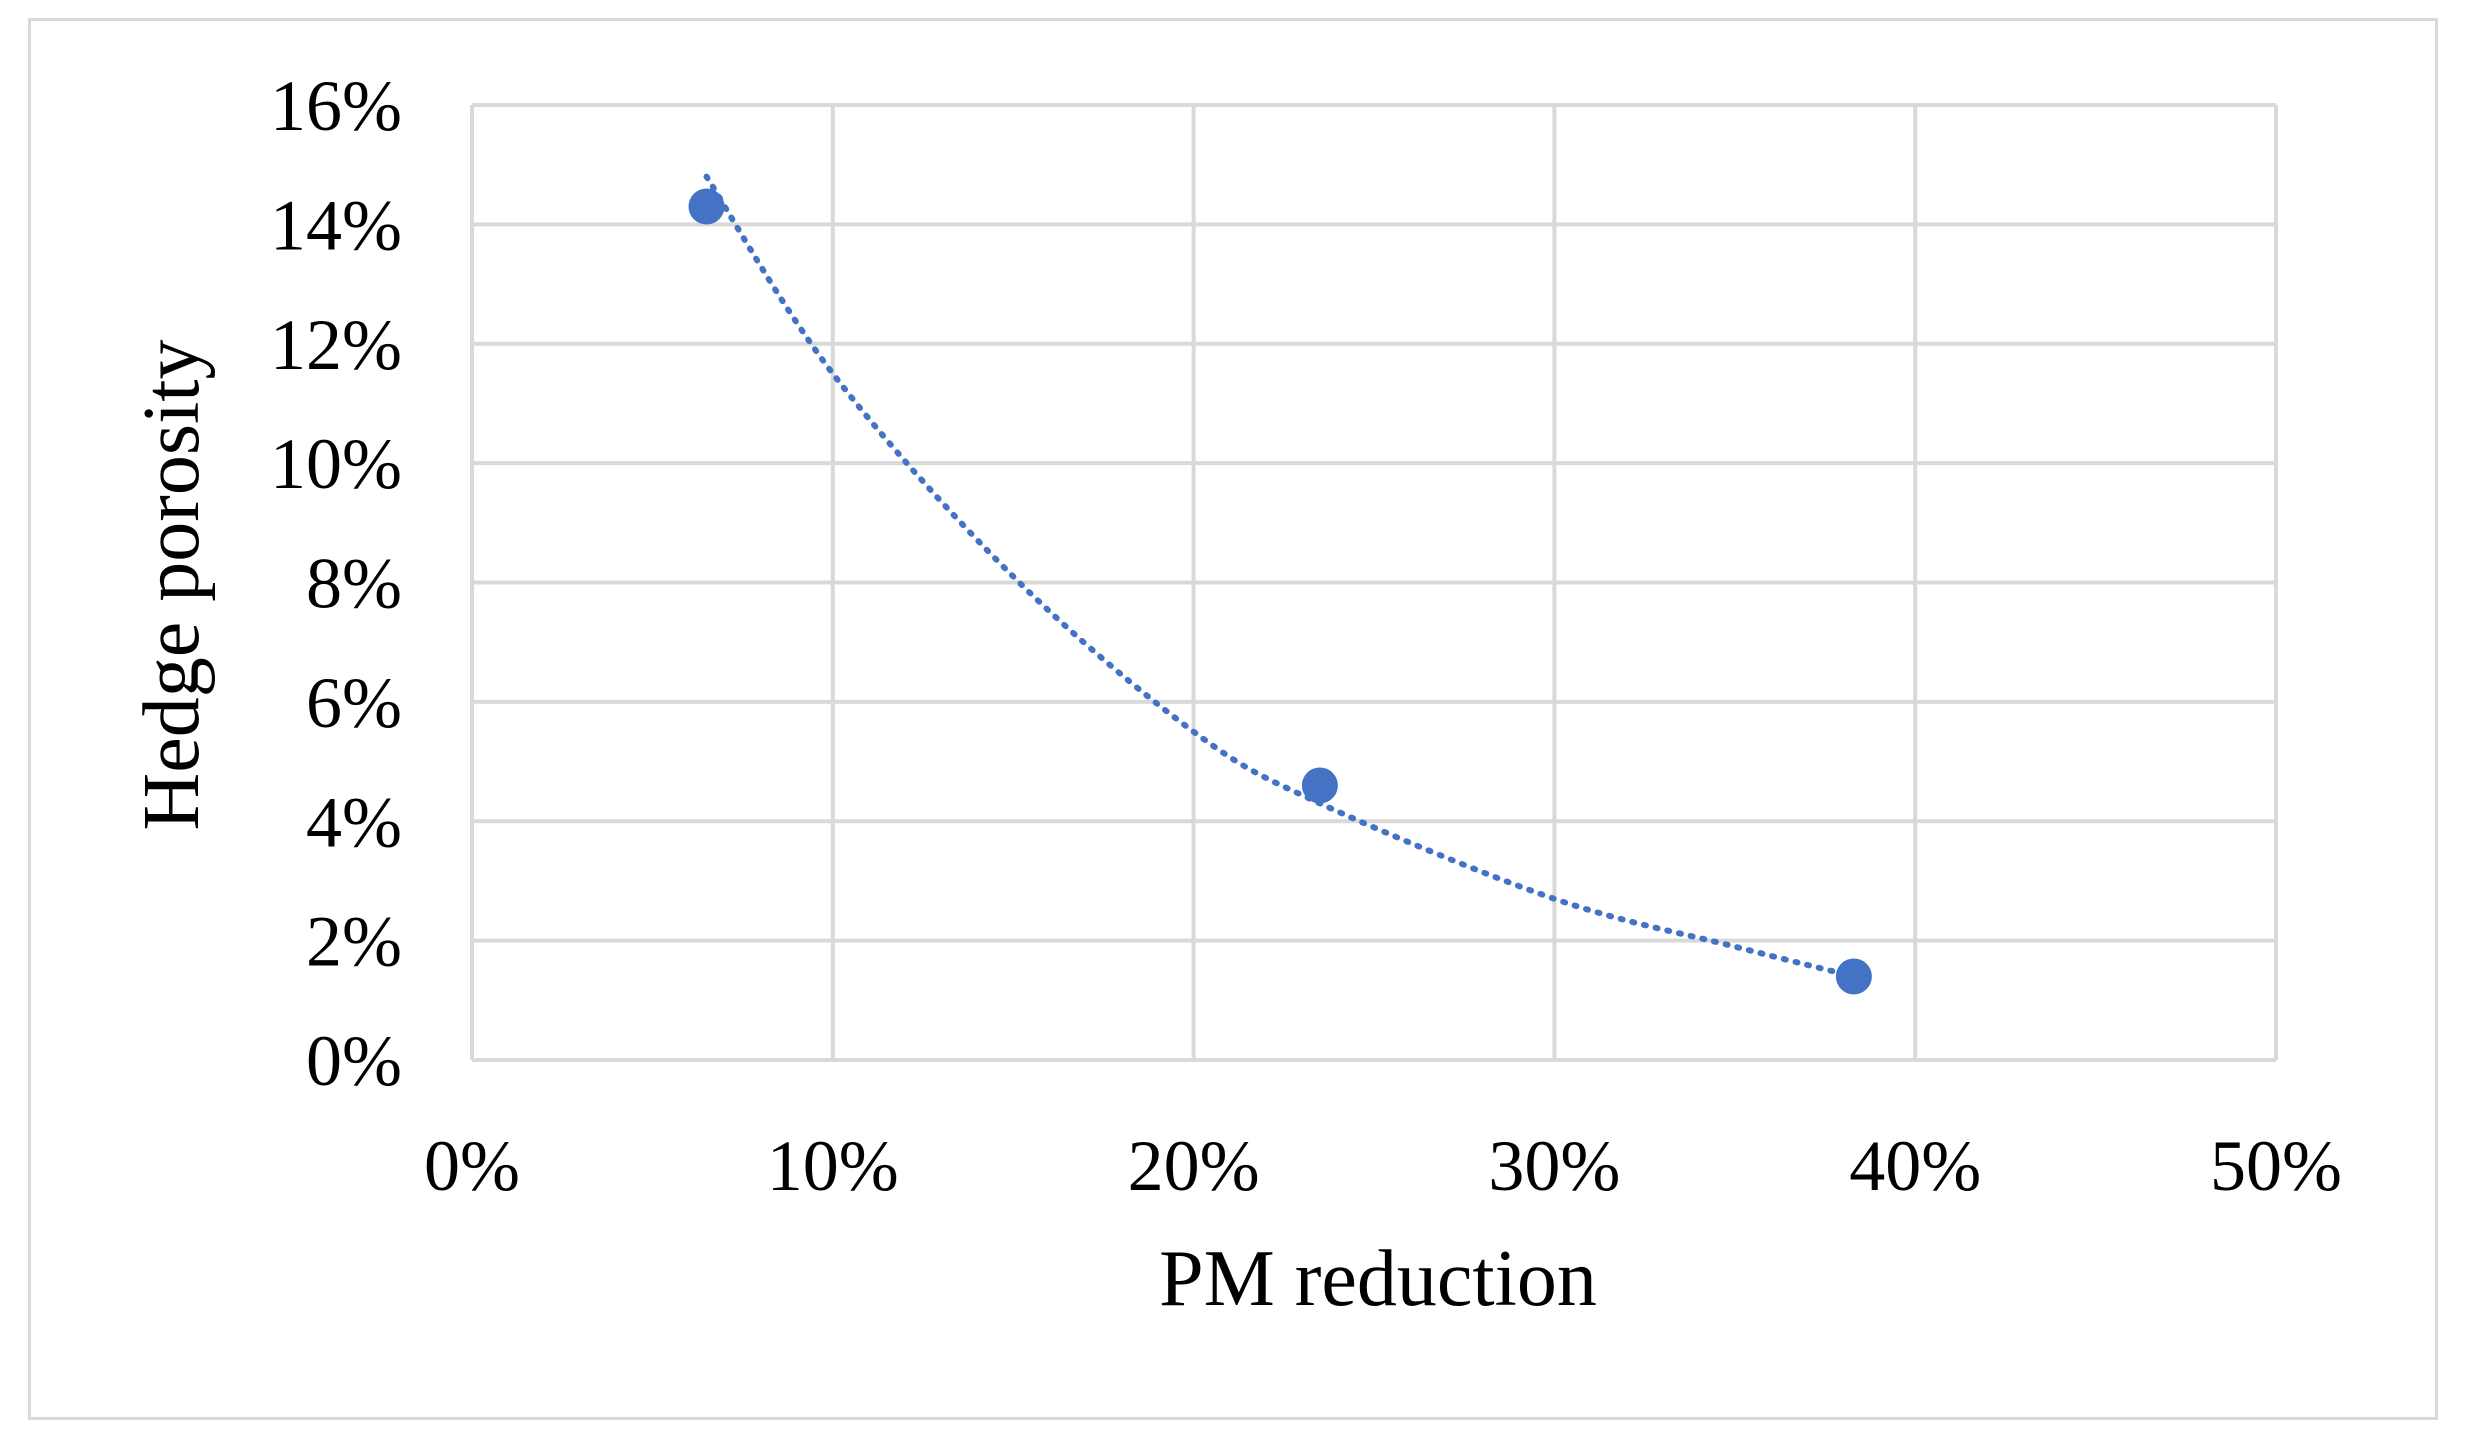 Image resolution: width=2466 pixels, height=1440 pixels. Describe the element at coordinates (2276, 1166) in the screenshot. I see `x-tick-label: 50%` at that location.